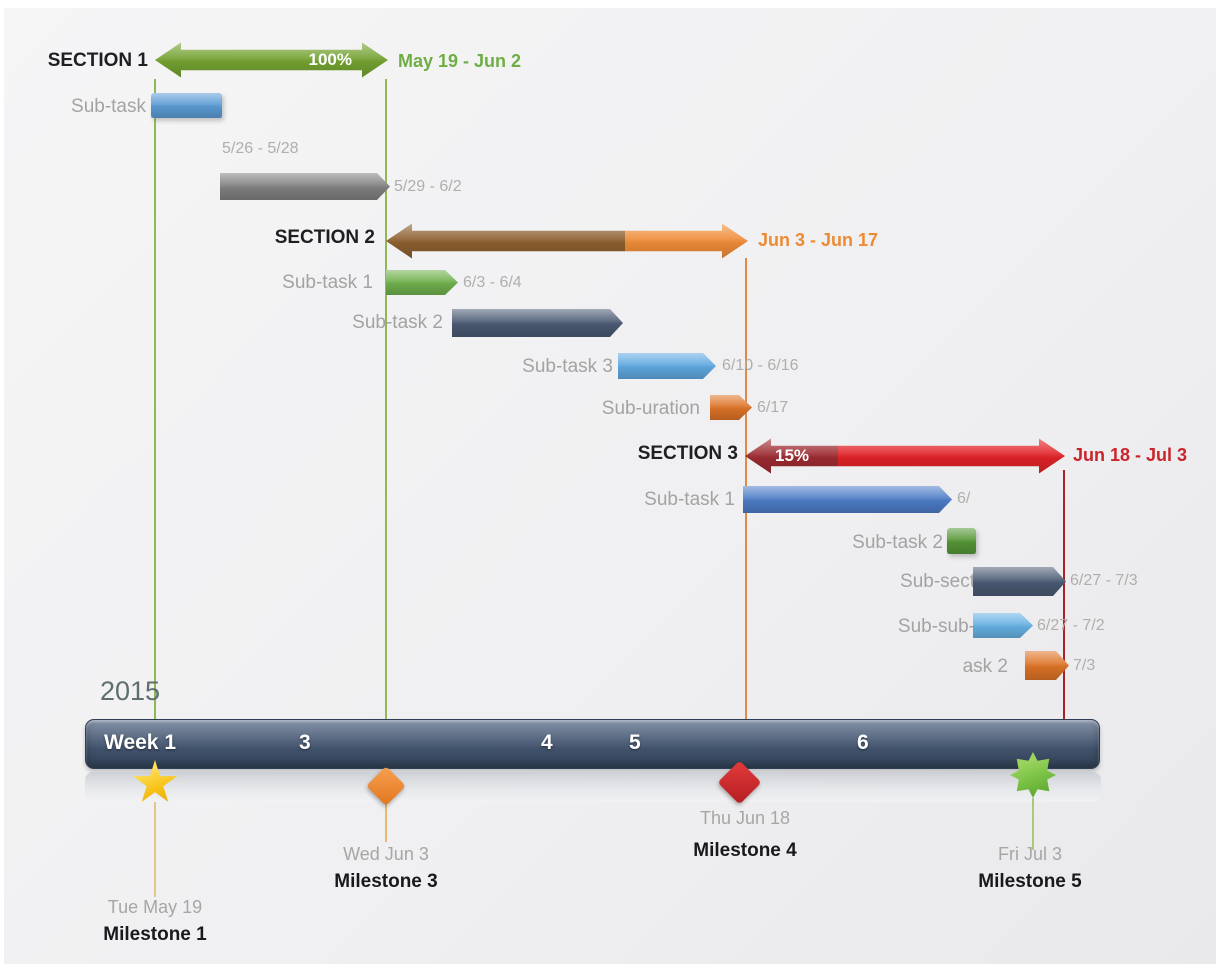  I want to click on sec3-subsub-label: Sub-sub-, so click(936, 626).